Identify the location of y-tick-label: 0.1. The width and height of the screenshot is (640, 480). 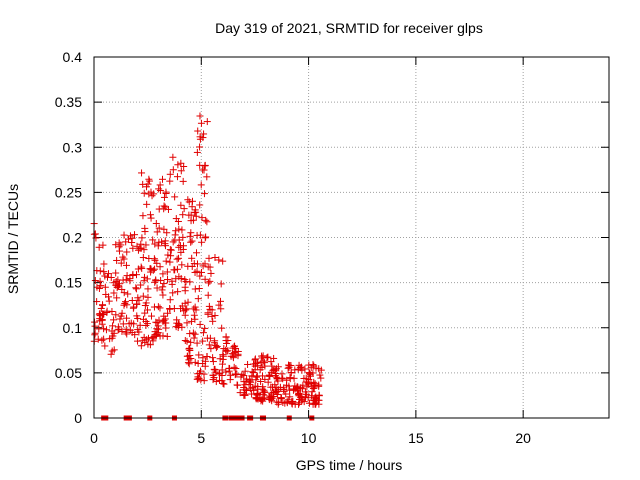
(73, 328).